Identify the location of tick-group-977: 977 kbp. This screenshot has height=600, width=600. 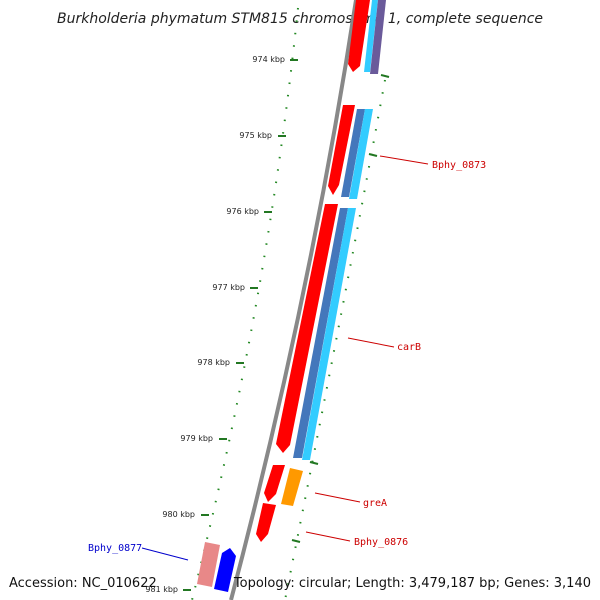
(235, 287).